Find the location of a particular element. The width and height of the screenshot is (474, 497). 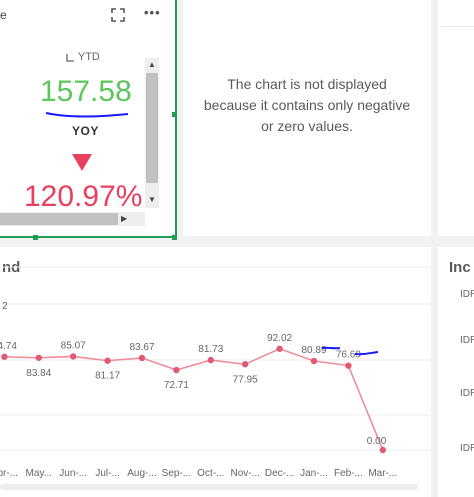

scroll-thumb is located at coordinates (152, 128).